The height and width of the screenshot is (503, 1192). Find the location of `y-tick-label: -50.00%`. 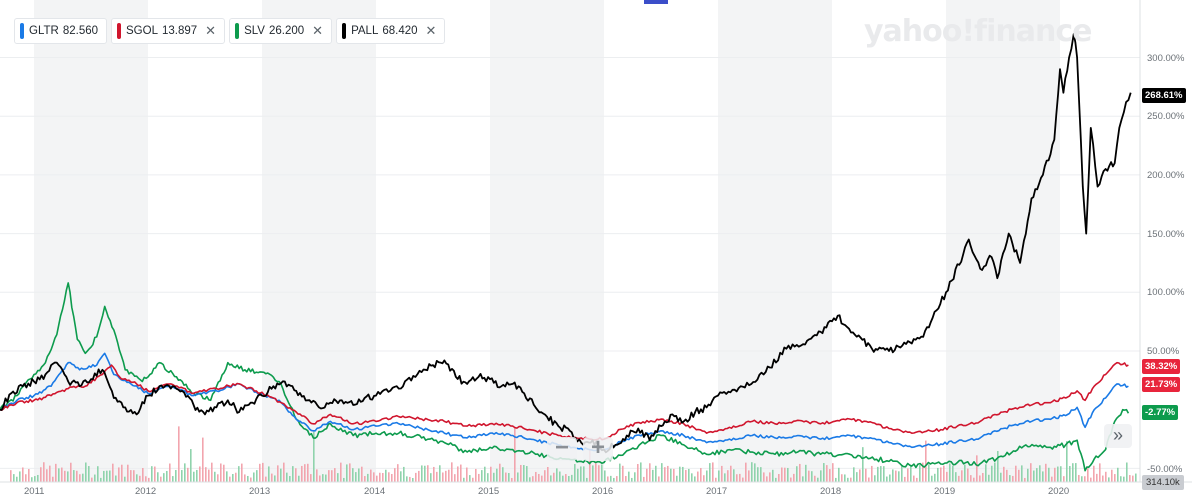

y-tick-label: -50.00% is located at coordinates (1165, 469).